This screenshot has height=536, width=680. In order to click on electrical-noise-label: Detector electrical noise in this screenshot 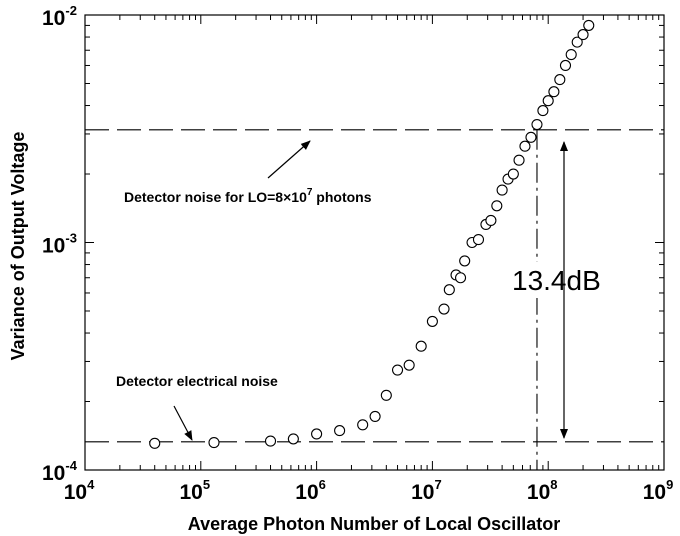, I will do `click(197, 381)`.